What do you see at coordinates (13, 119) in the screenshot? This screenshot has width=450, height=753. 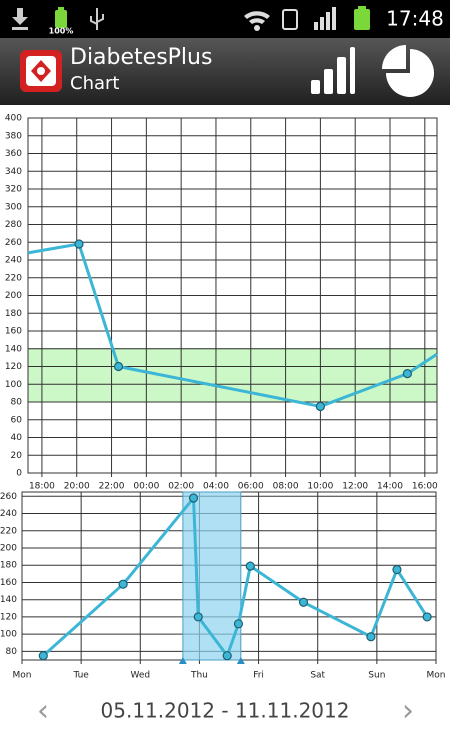 I see `y-tick-label: 400` at bounding box center [13, 119].